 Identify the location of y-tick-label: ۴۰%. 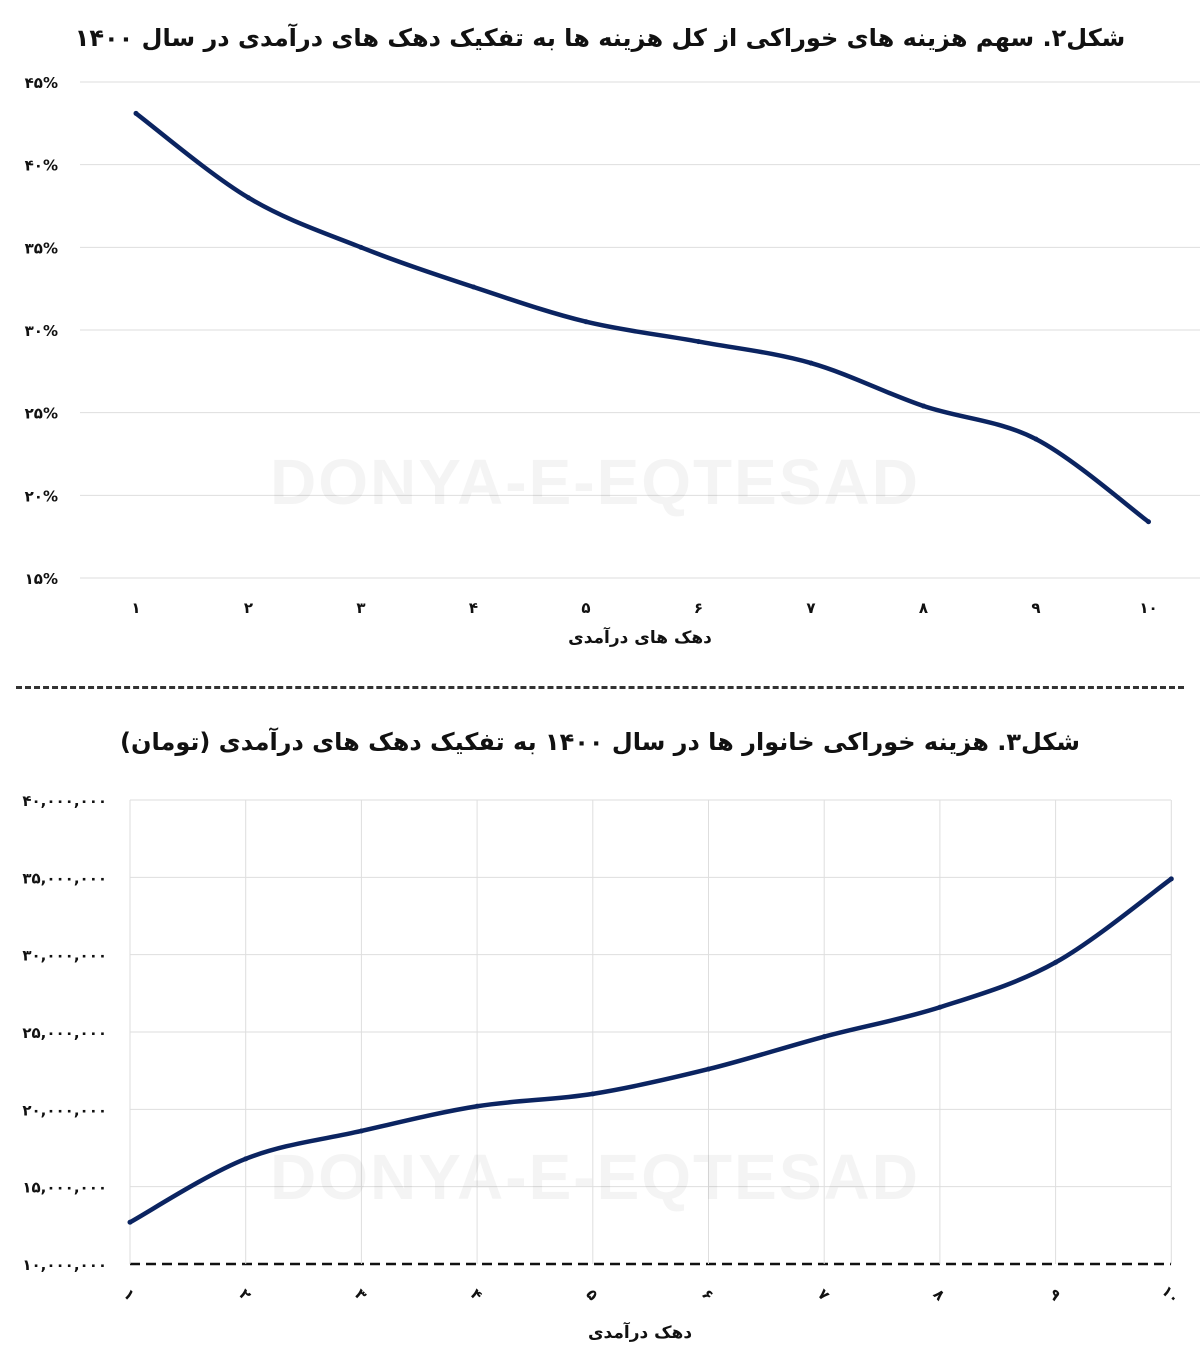
(41, 166).